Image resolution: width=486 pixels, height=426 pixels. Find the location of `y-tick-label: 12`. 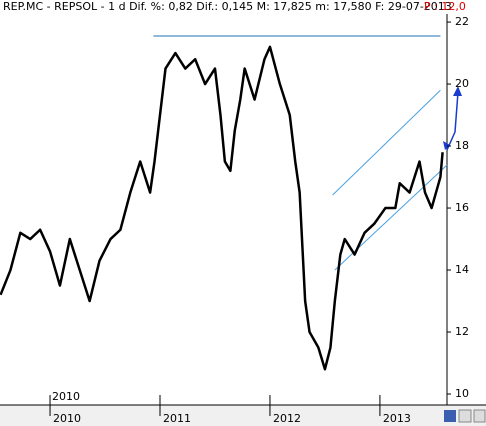

y-tick-label: 12 is located at coordinates (462, 331).